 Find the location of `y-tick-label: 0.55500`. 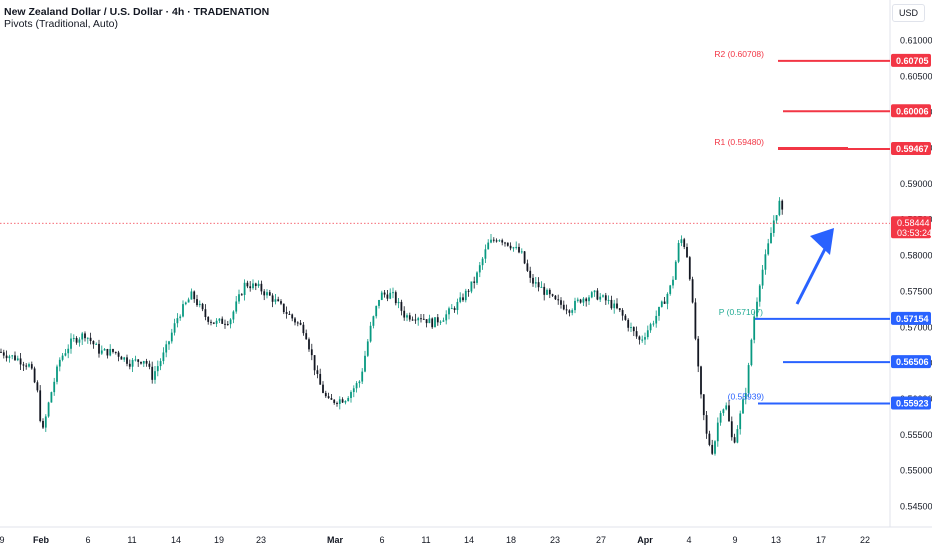

y-tick-label: 0.55500 is located at coordinates (916, 435).